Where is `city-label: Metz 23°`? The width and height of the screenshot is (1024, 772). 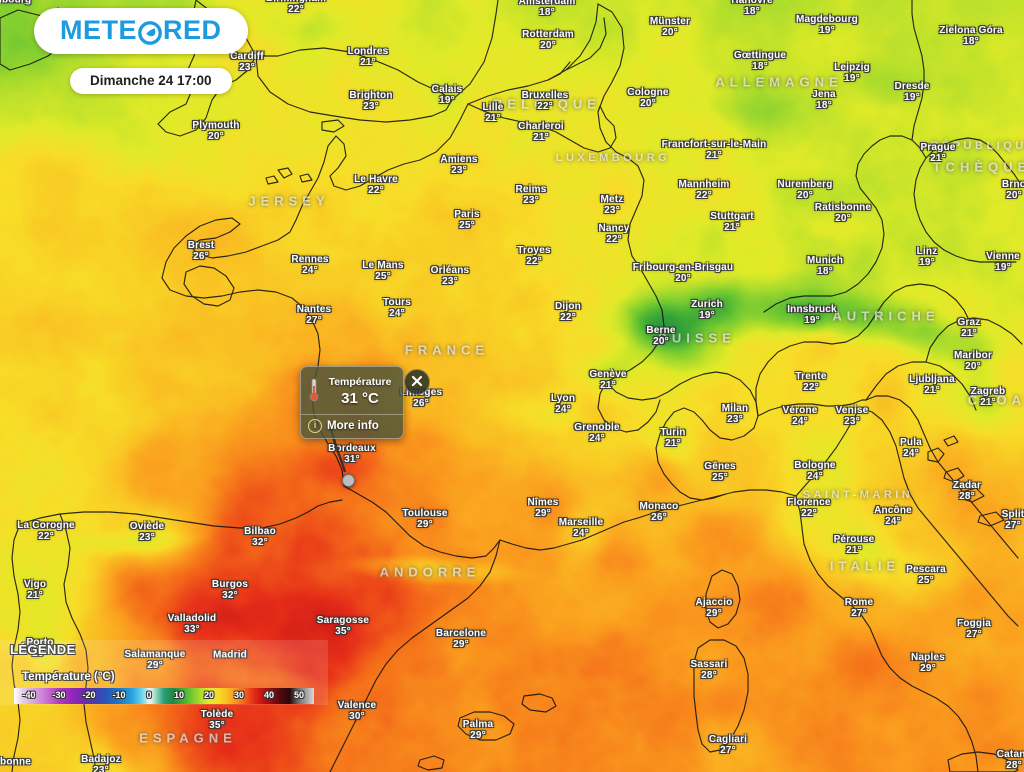
city-label: Metz 23° is located at coordinates (611, 205).